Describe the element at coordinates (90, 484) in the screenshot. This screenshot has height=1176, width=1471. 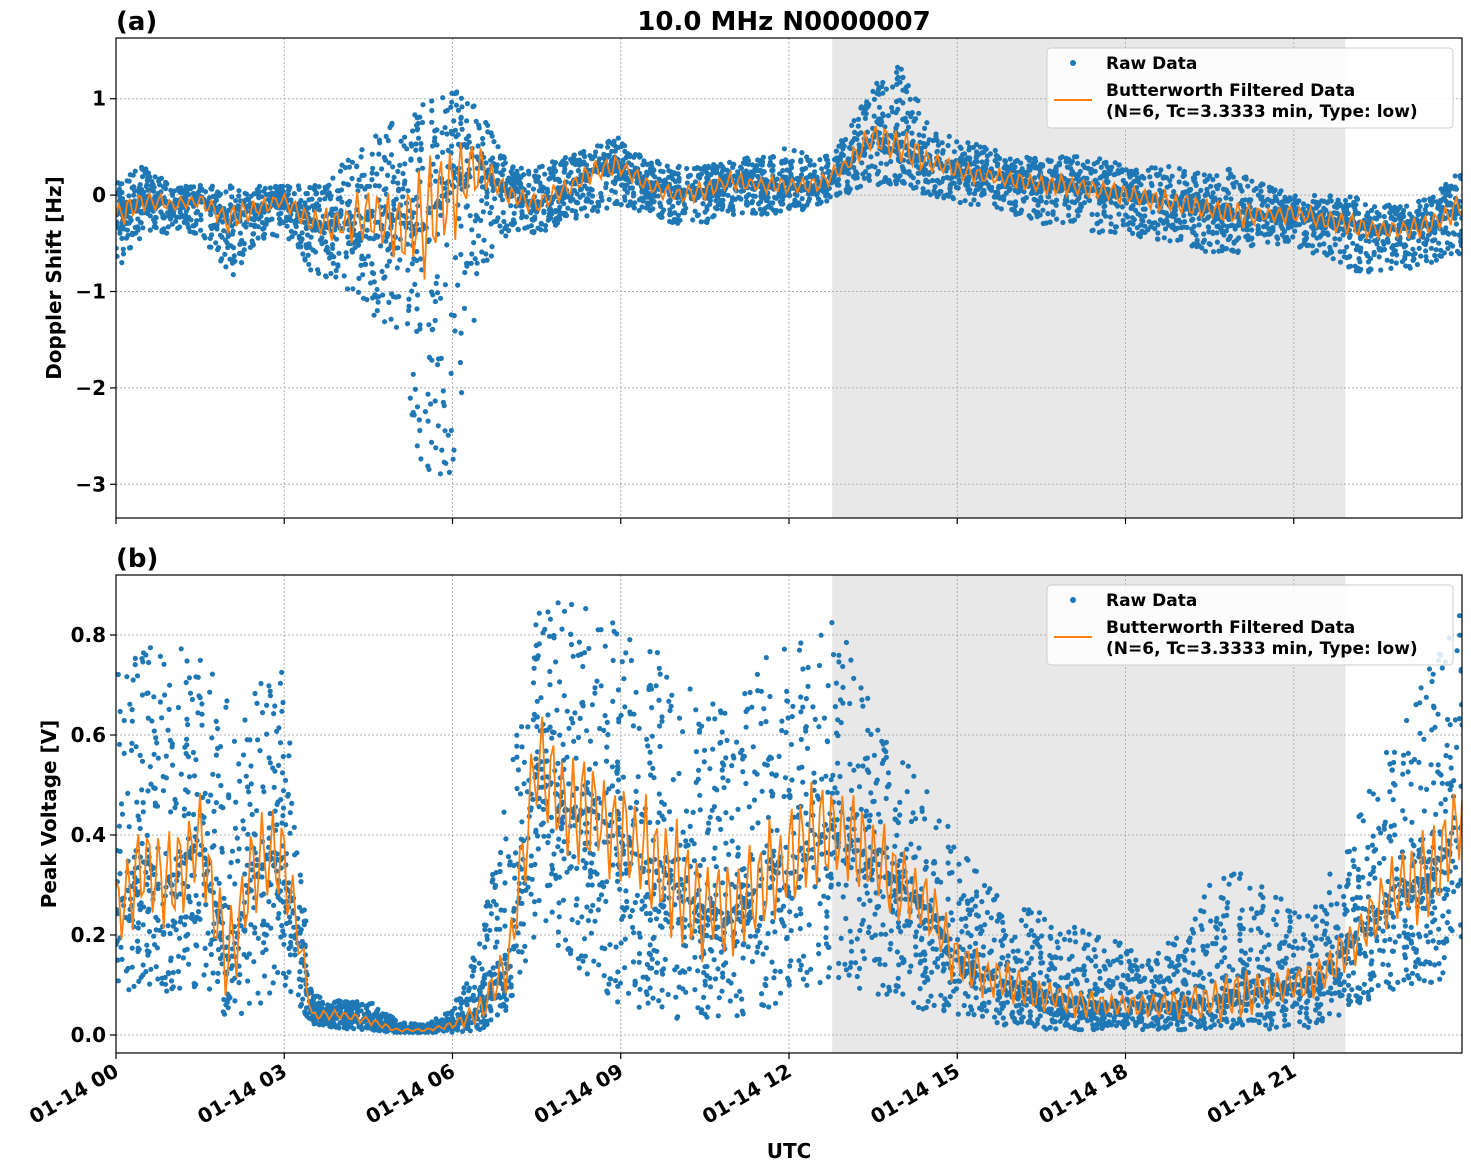
I see `y-tick-label: −3` at that location.